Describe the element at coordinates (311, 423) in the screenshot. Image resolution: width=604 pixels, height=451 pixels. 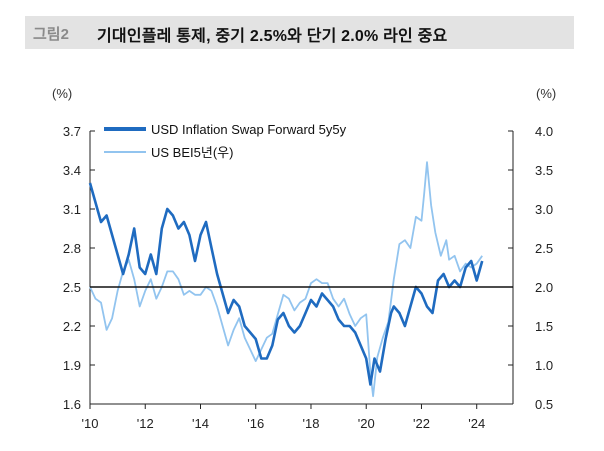
I see `x-tick-label: '18` at that location.